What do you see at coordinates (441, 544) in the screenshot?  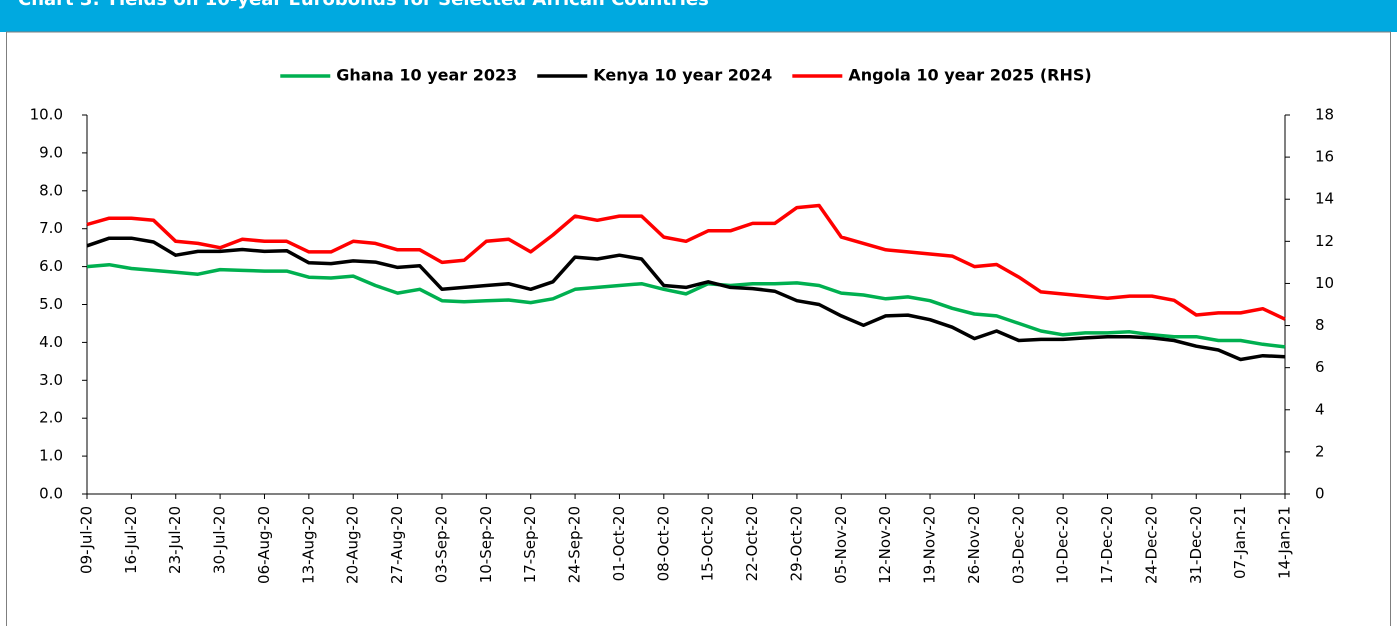 I see `x-tick-label: 03-Sep-20` at bounding box center [441, 544].